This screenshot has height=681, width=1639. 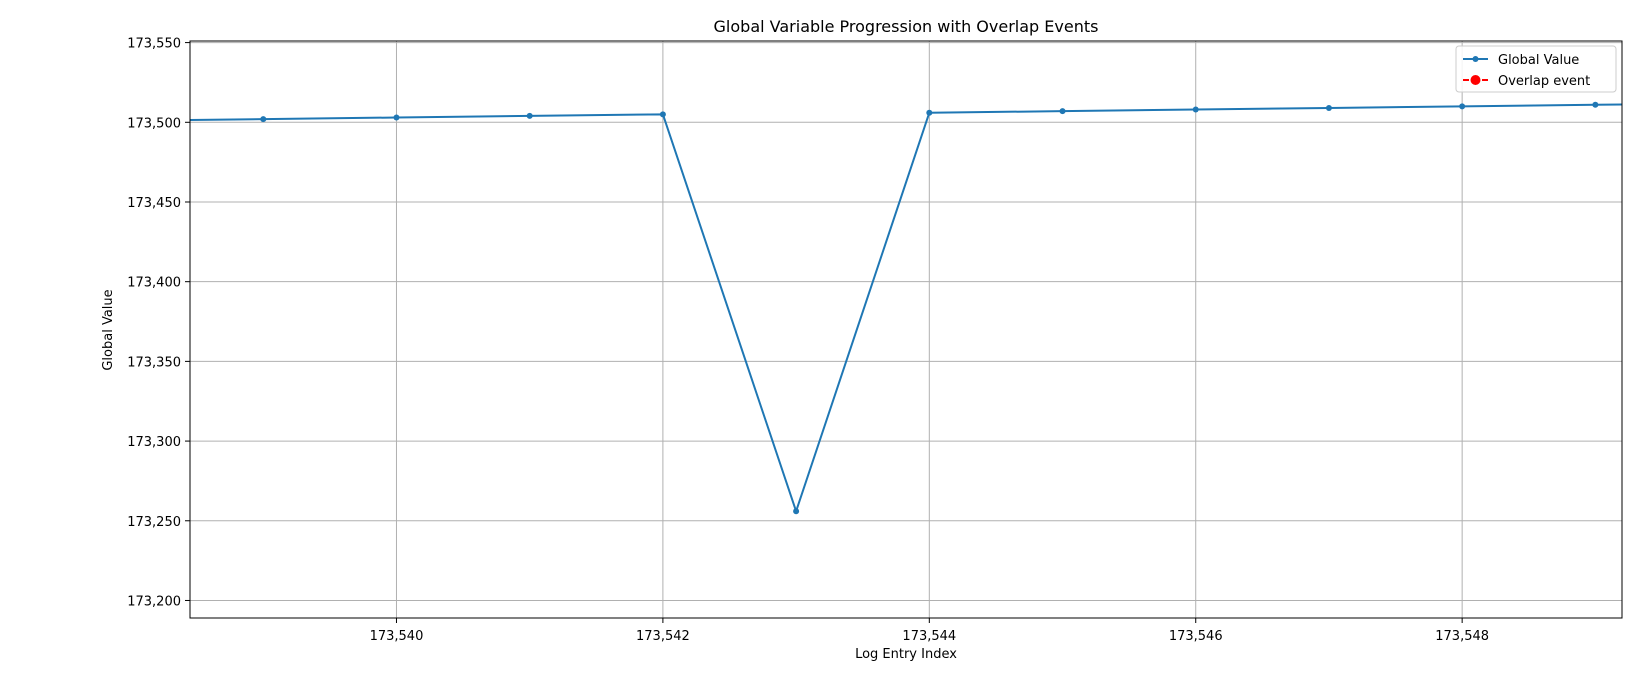 What do you see at coordinates (1462, 636) in the screenshot?
I see `x-tick-label: 173,548` at bounding box center [1462, 636].